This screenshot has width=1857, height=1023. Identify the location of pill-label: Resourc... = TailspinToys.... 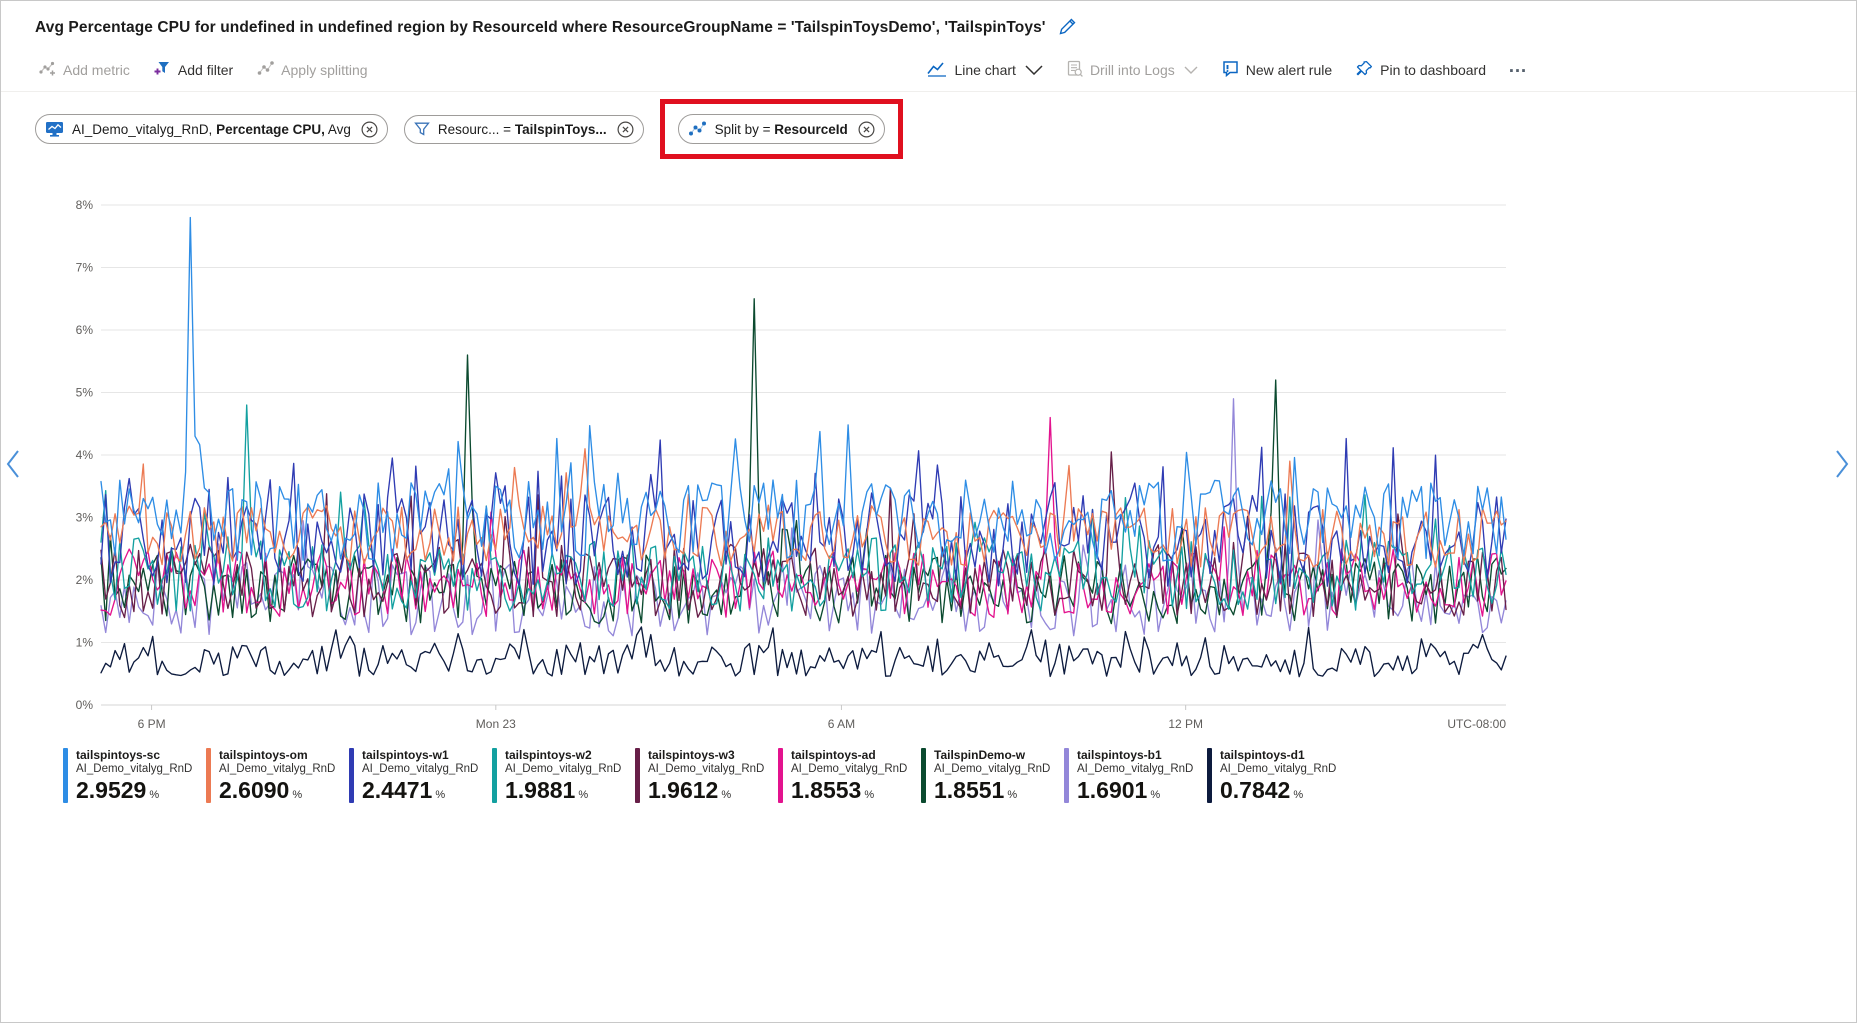
(522, 129).